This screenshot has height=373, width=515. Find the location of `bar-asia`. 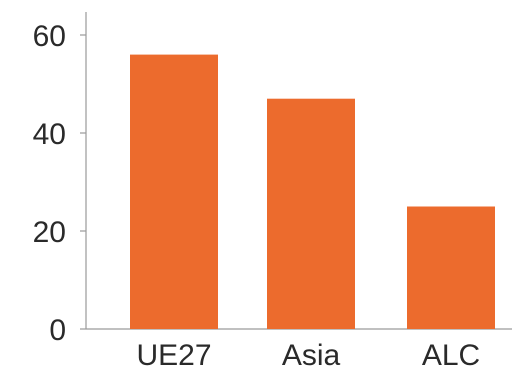

bar-asia is located at coordinates (311, 213).